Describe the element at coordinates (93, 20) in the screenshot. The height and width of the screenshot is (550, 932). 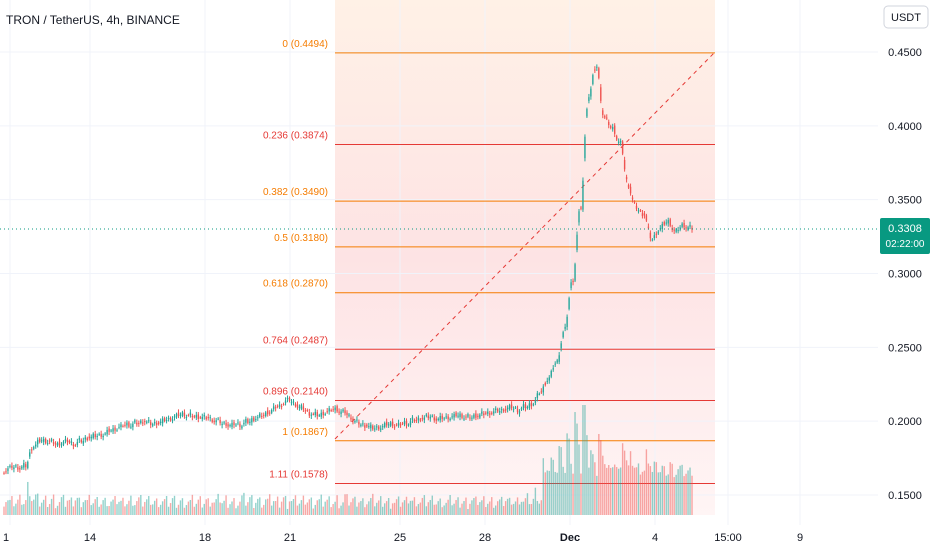
I see `symbol-title: TRON / TetherUS, 4h, BINANCE` at that location.